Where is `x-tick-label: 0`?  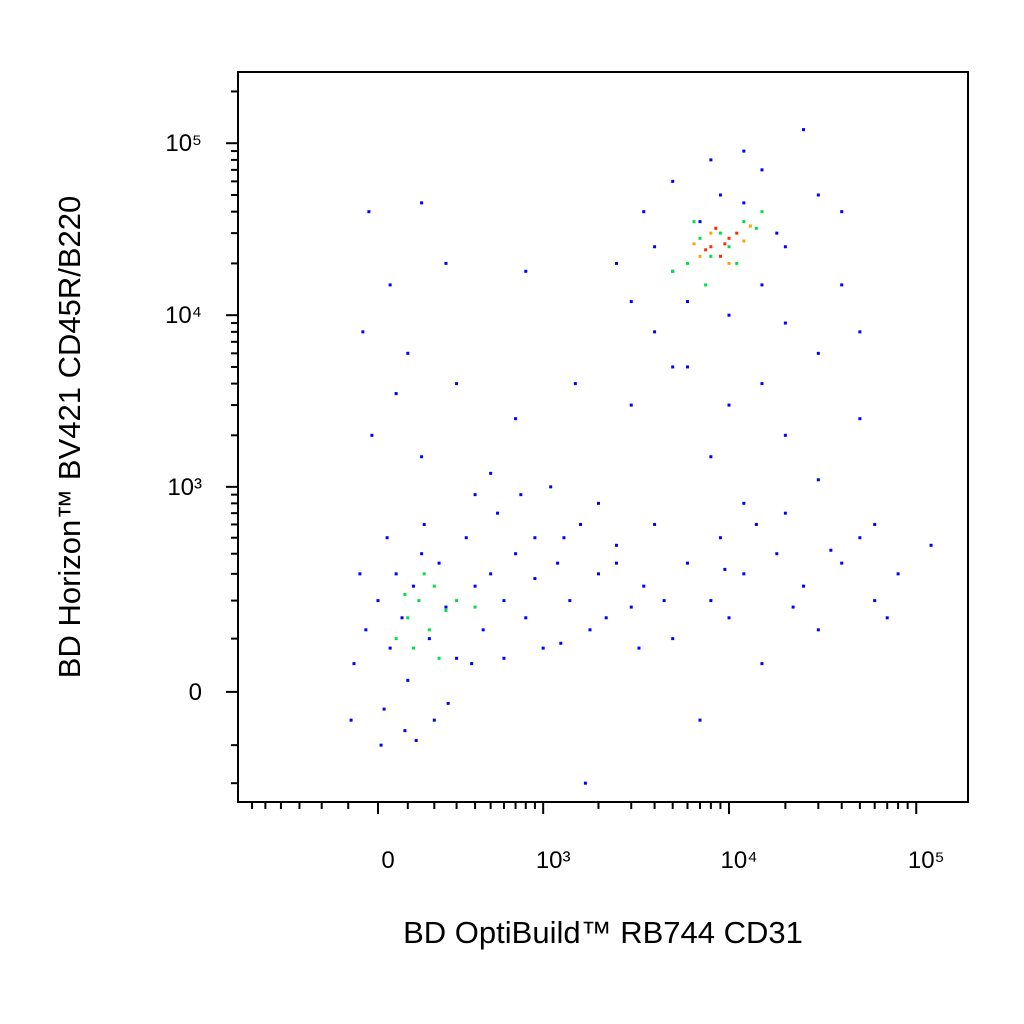 x-tick-label: 0 is located at coordinates (387, 860).